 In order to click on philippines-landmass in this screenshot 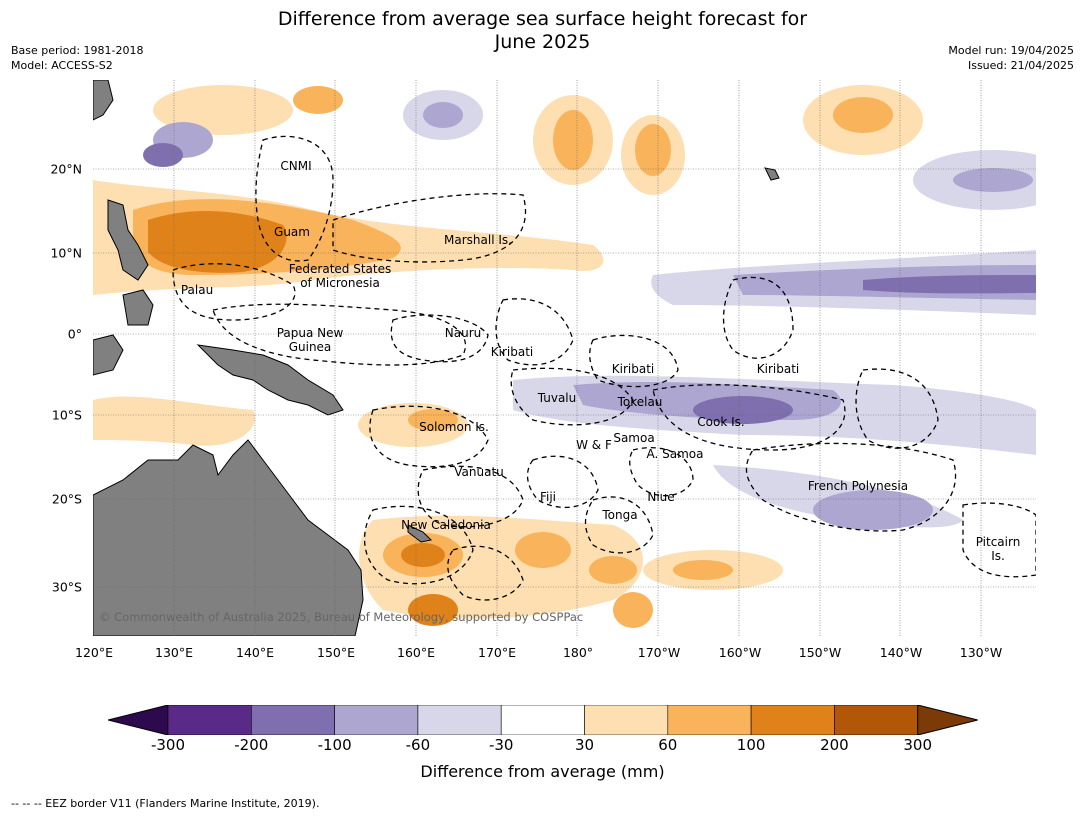, I will do `click(128, 240)`.